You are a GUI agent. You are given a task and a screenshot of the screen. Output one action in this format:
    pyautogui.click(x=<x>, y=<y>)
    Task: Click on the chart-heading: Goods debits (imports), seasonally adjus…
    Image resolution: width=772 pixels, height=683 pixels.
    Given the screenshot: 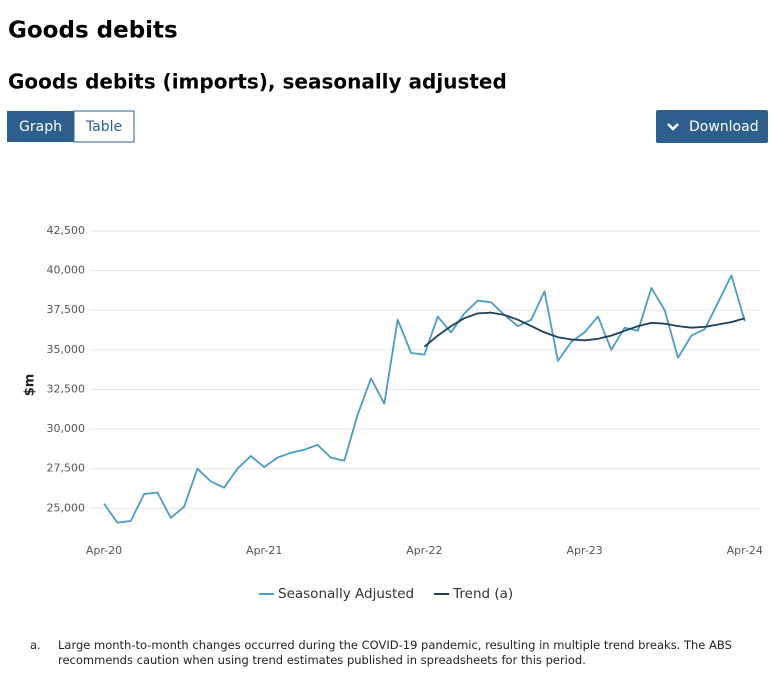 What is the action you would take?
    pyautogui.click(x=257, y=82)
    